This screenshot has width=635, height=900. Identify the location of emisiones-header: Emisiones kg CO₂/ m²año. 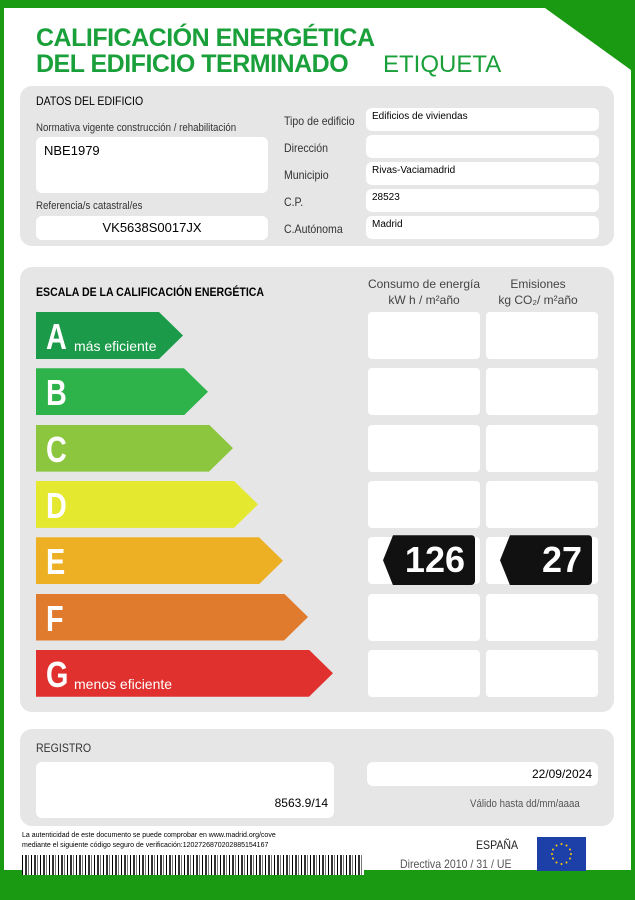
(538, 292).